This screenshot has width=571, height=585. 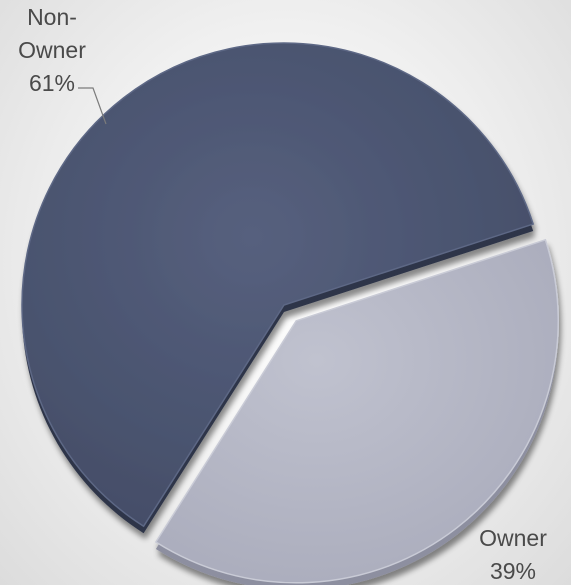 I want to click on owner-label: Owner 39%, so click(x=513, y=554).